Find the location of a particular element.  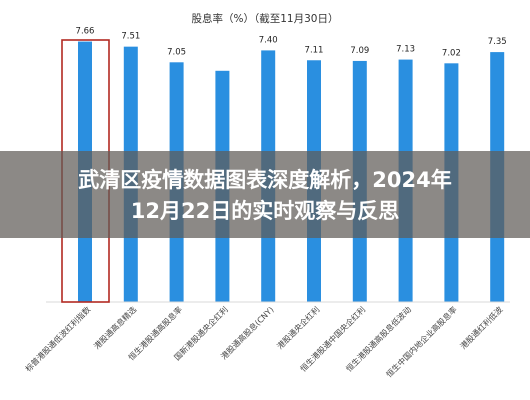

chart-title: 股息率（%）（截至11月30日） is located at coordinates (265, 19).